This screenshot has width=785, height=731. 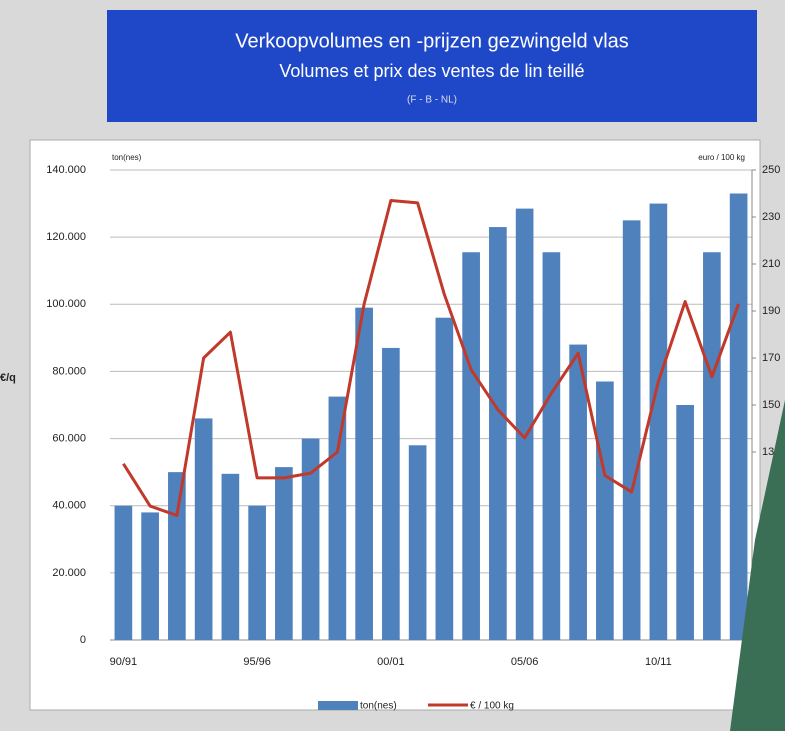 I want to click on y2-tick-label: 230, so click(x=771, y=217).